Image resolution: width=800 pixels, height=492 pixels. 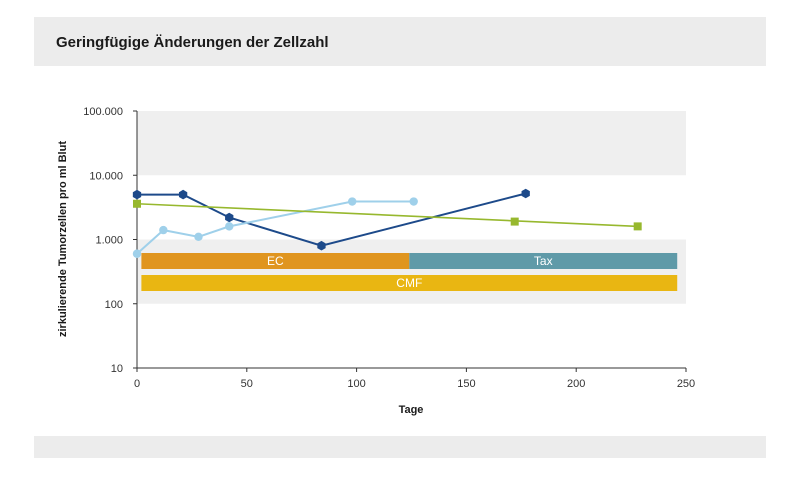 I want to click on treatment-bar-cmf, so click(x=409, y=283).